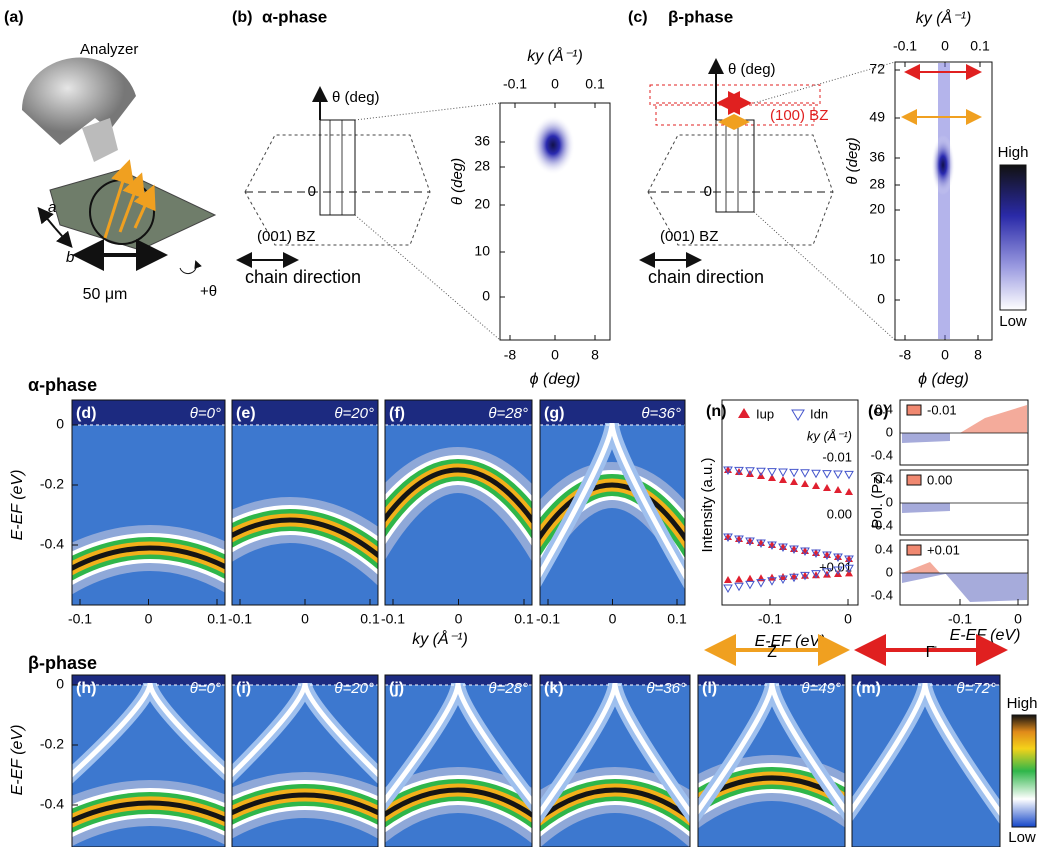  What do you see at coordinates (312, 191) in the screenshot?
I see `label: 0` at bounding box center [312, 191].